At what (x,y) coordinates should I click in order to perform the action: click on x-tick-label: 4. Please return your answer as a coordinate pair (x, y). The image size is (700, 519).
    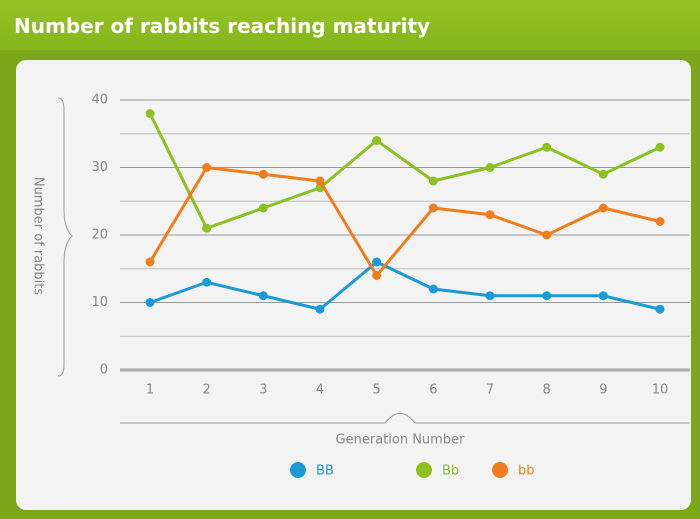
    Looking at the image, I should click on (320, 390).